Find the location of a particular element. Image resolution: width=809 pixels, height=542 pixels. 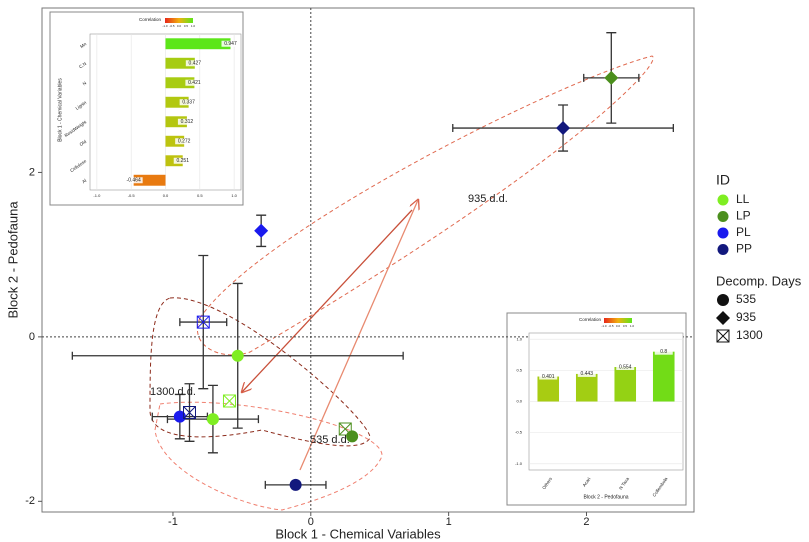

value-label: 0.272 is located at coordinates (184, 142).